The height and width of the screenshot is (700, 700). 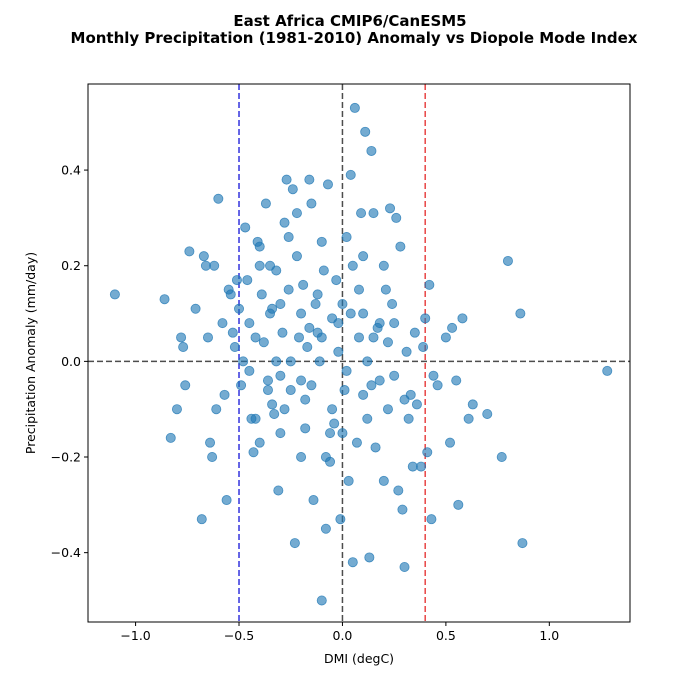 I want to click on y-tick-label: −0.4, so click(x=66, y=552).